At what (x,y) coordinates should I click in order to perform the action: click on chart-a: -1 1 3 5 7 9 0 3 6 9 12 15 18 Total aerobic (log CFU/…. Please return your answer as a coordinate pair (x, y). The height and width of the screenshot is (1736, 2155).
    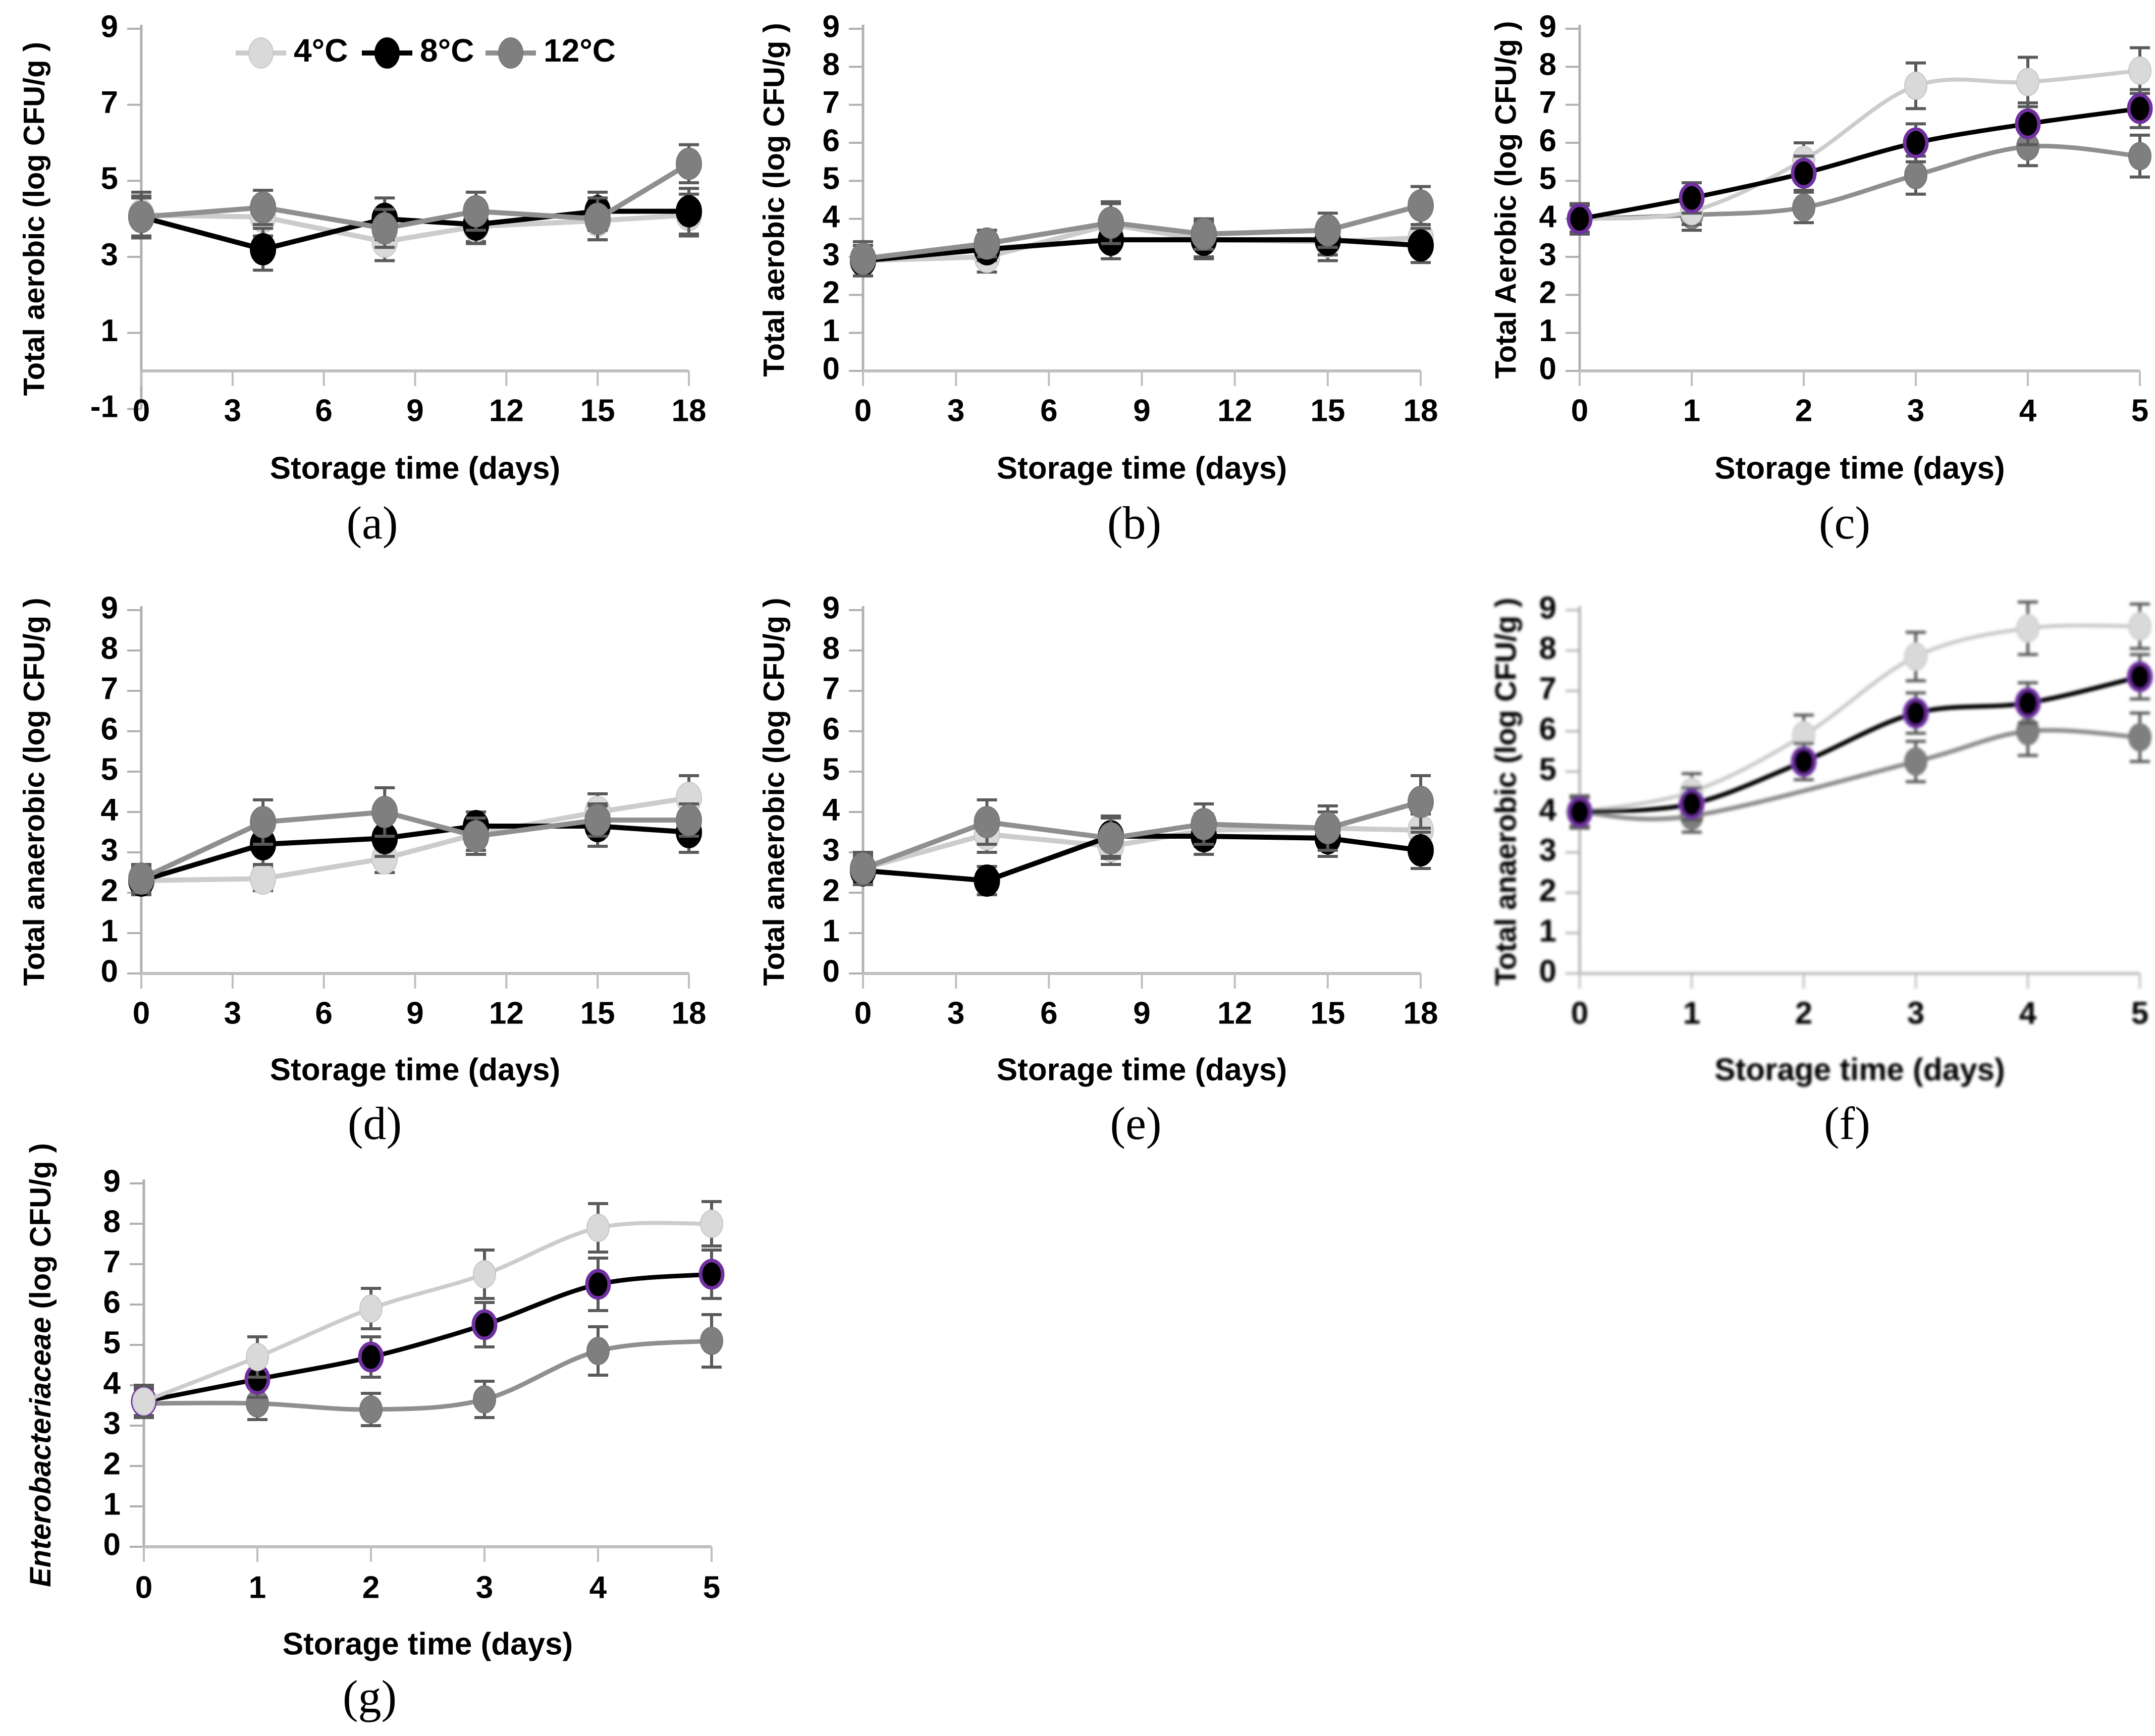
    Looking at the image, I should click on (362, 247).